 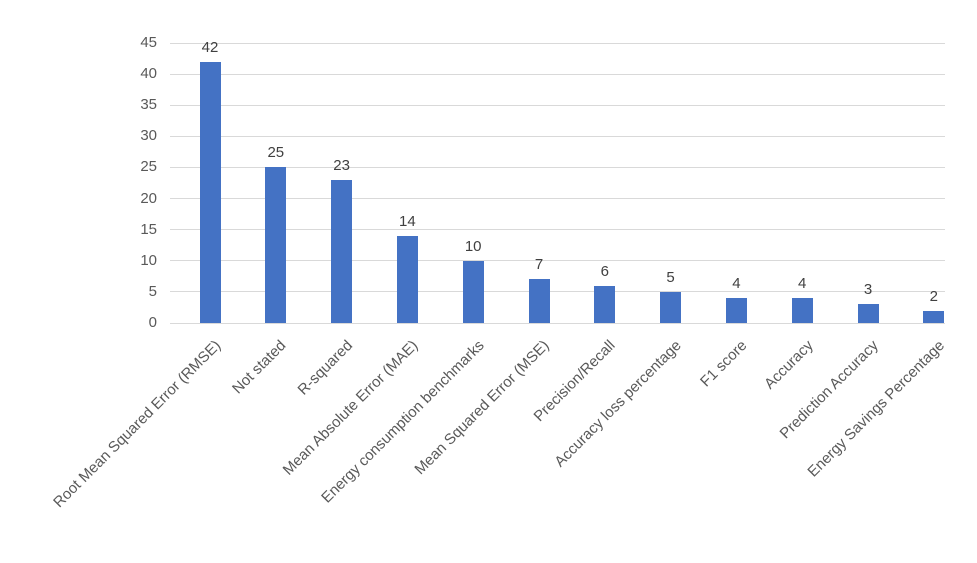 What do you see at coordinates (259, 367) in the screenshot?
I see `category-axis-label-text: Not stated` at bounding box center [259, 367].